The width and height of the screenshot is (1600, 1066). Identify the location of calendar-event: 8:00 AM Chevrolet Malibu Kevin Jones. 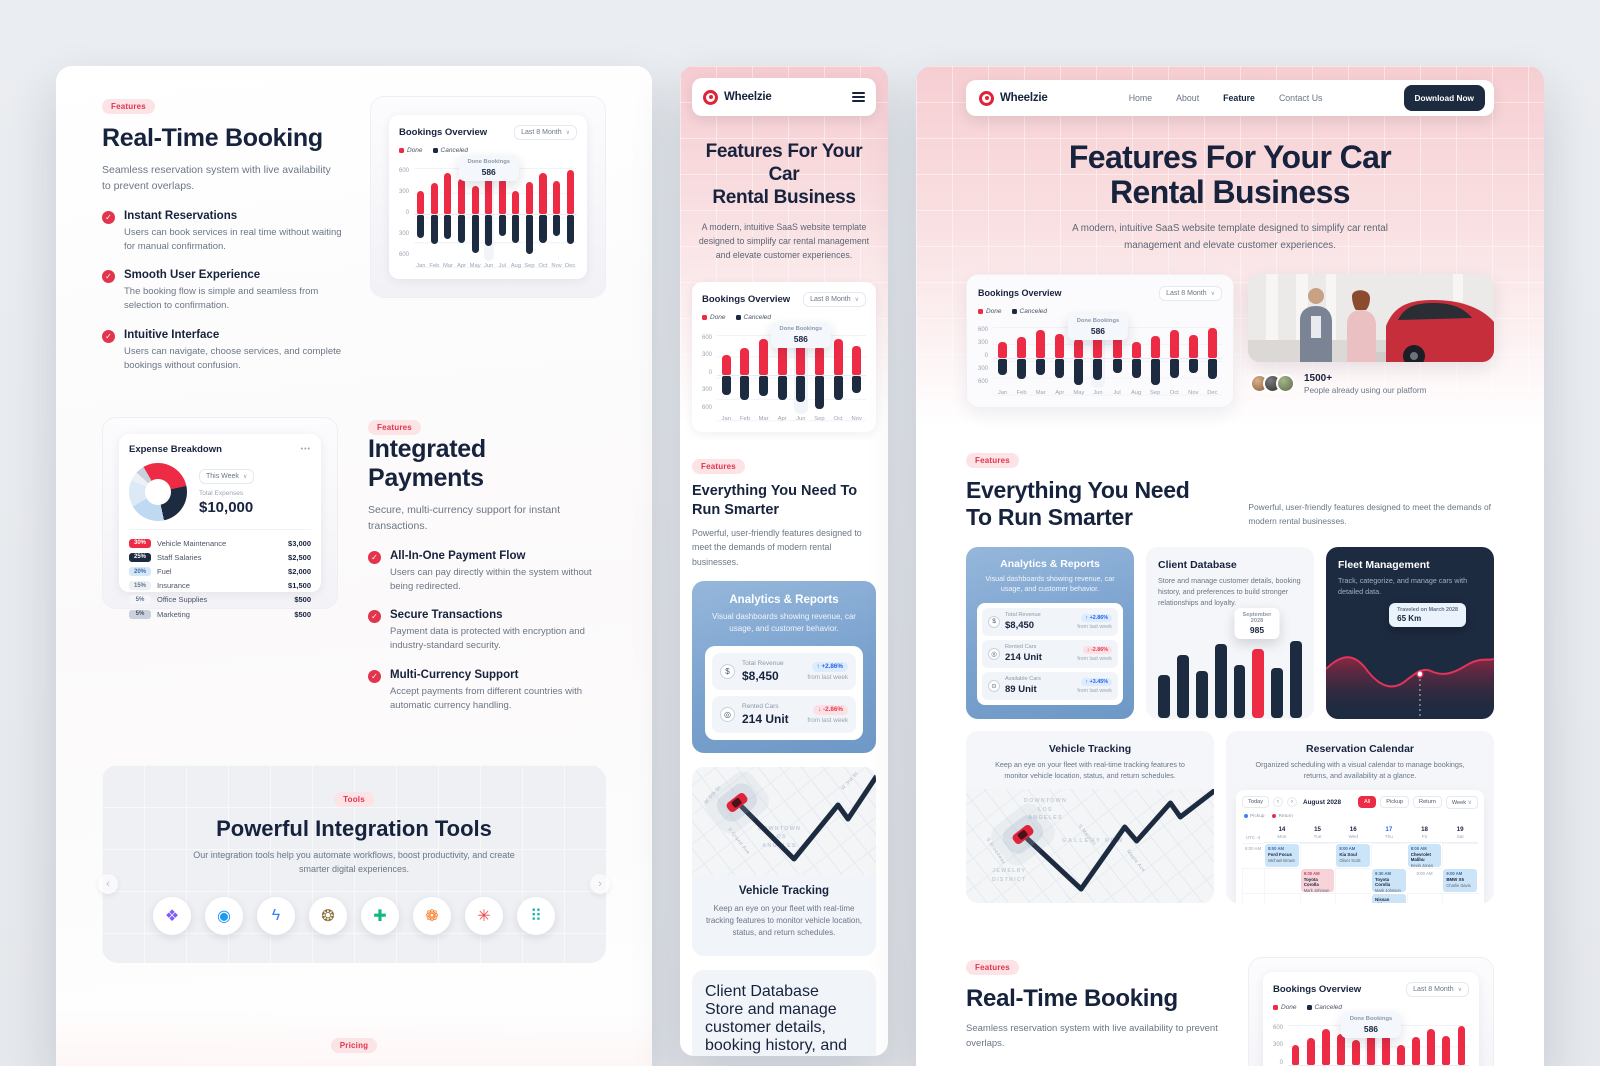
(1424, 855).